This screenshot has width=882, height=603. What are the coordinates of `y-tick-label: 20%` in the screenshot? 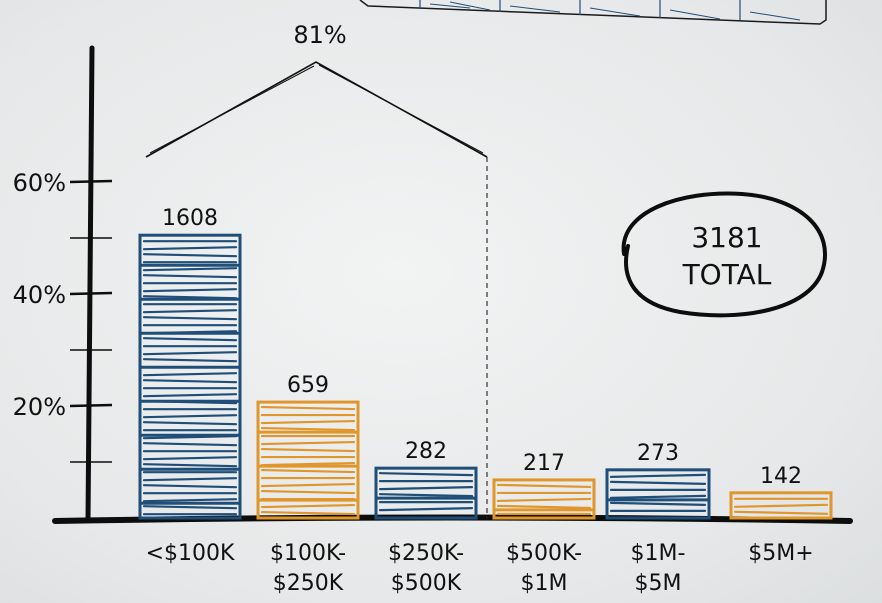 It's located at (39, 407).